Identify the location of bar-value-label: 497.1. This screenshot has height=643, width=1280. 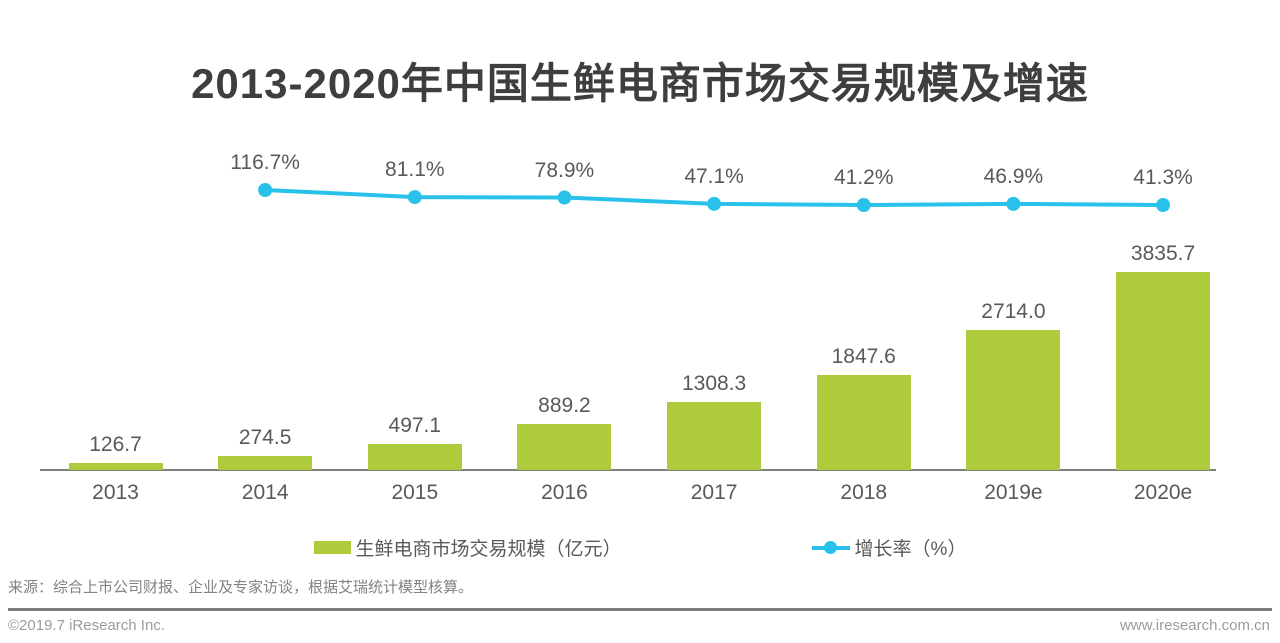
(415, 426).